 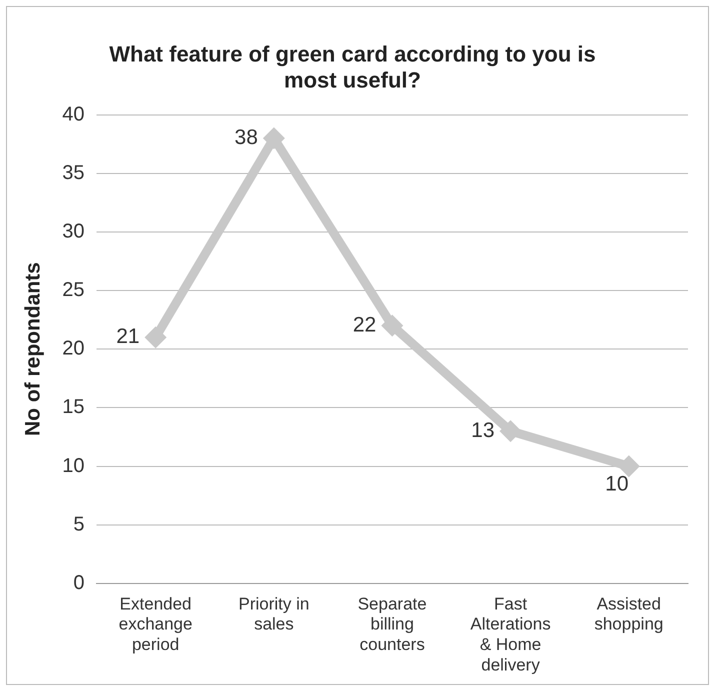 What do you see at coordinates (483, 430) in the screenshot?
I see `data-label: 13` at bounding box center [483, 430].